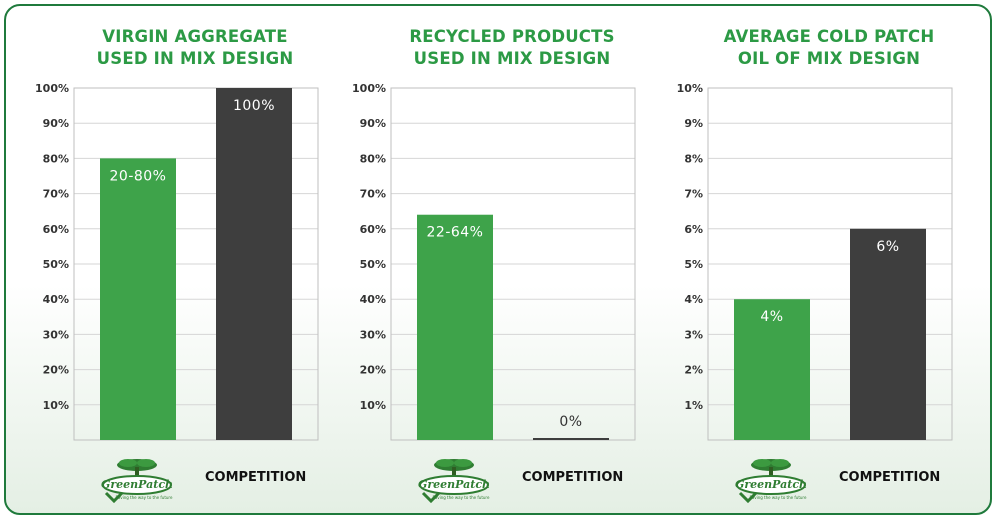 Image resolution: width=1000 pixels, height=523 pixels. What do you see at coordinates (693, 158) in the screenshot?
I see `y-tick-label: 8%` at bounding box center [693, 158].